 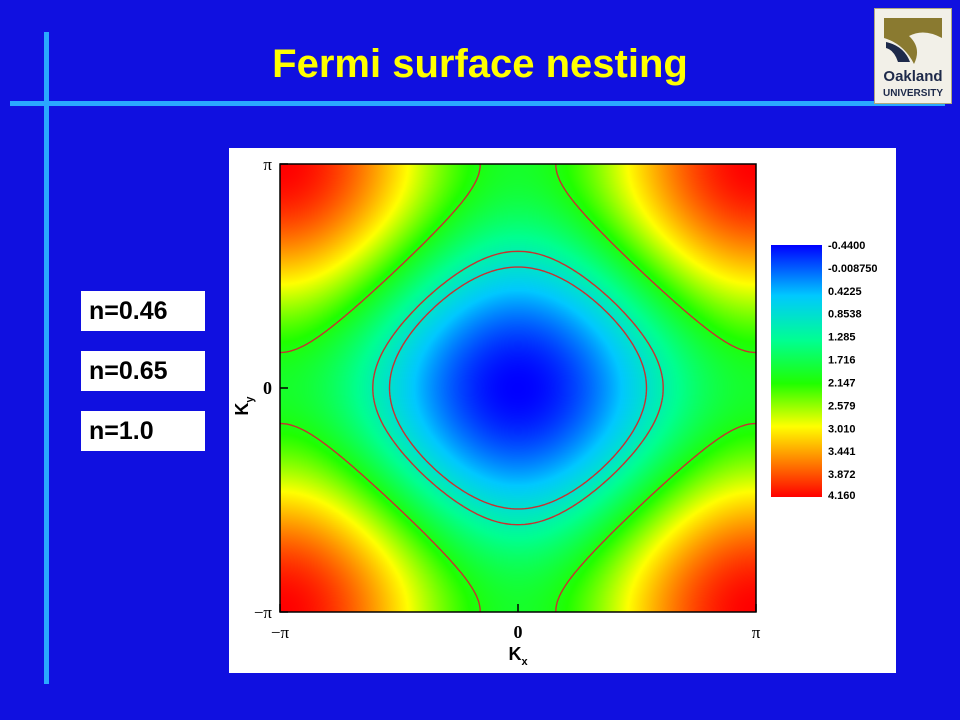 What do you see at coordinates (477, 103) in the screenshot?
I see `horizontal-rule` at bounding box center [477, 103].